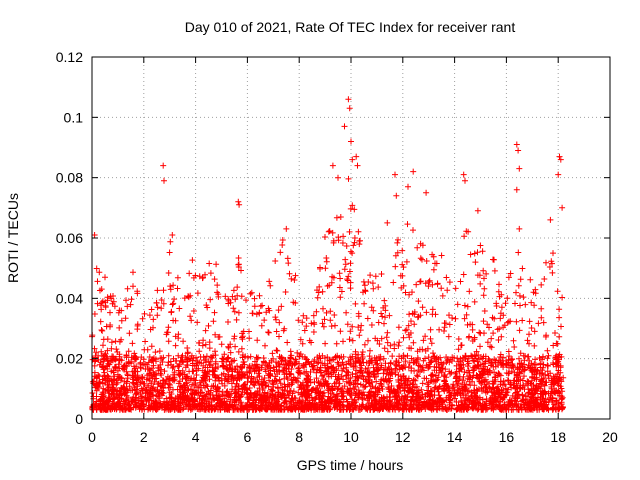 This screenshot has width=640, height=480. I want to click on x-tick-label: 6, so click(248, 437).